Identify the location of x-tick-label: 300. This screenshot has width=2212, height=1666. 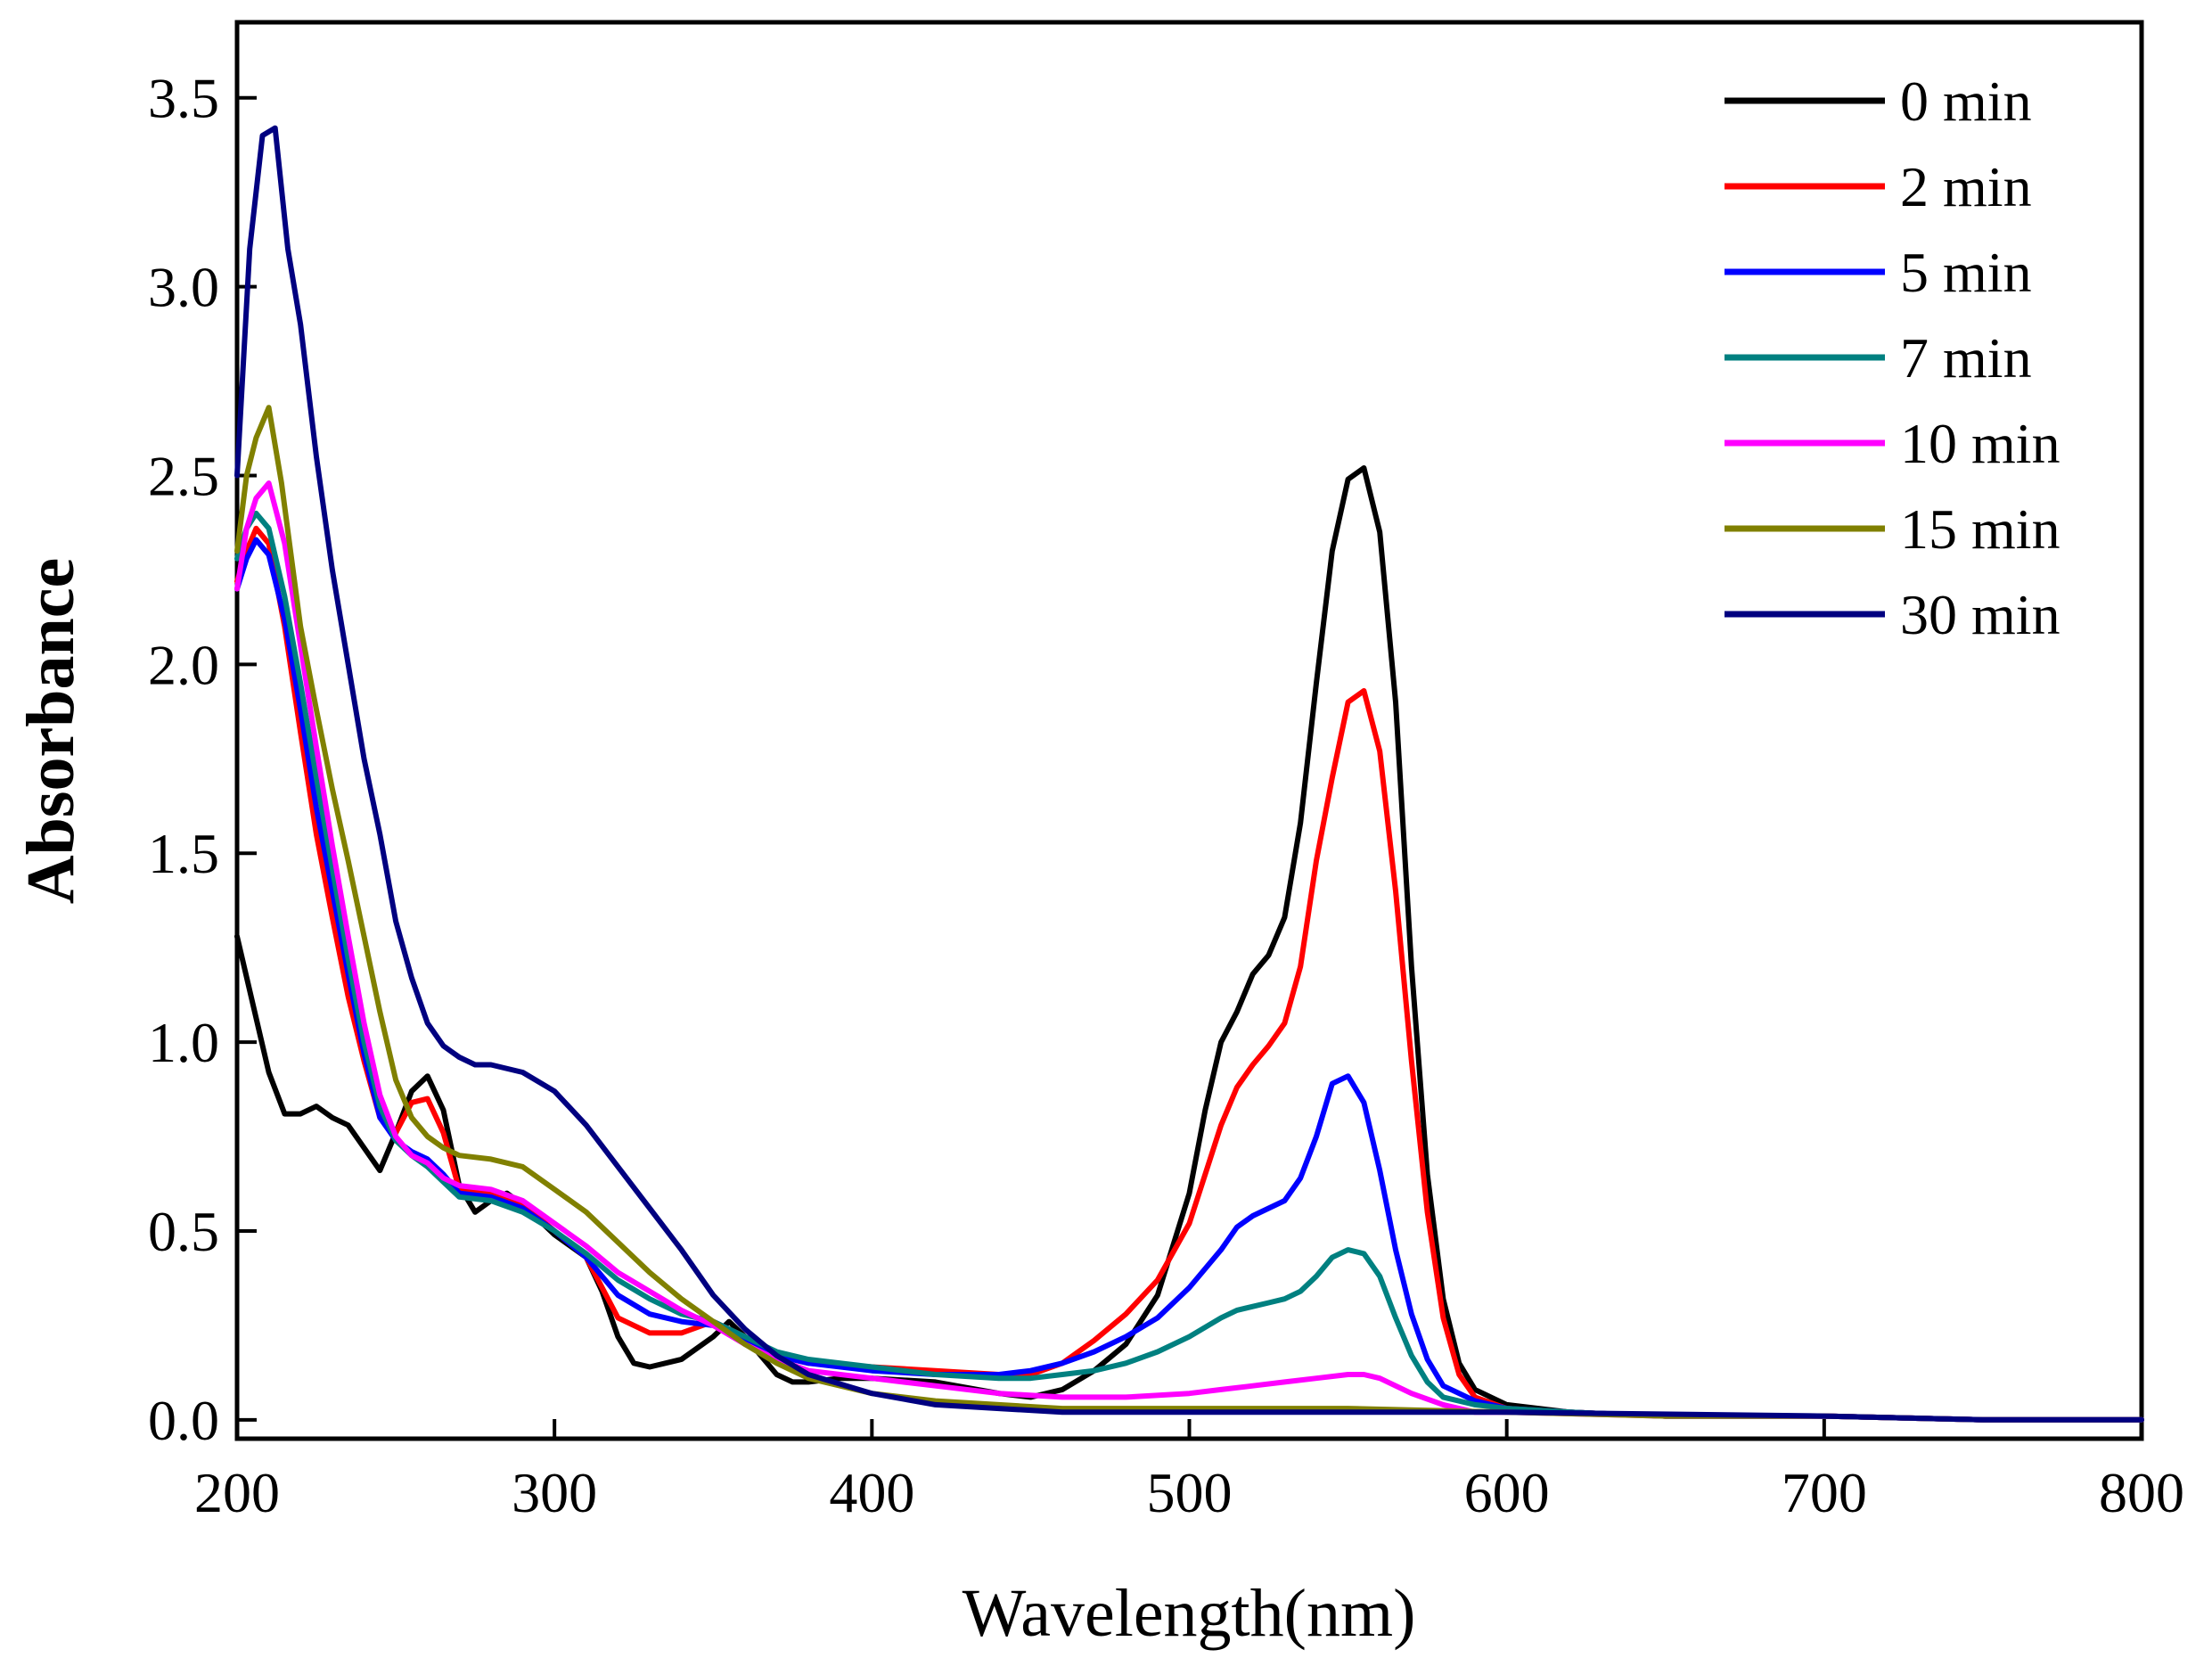
(554, 1492).